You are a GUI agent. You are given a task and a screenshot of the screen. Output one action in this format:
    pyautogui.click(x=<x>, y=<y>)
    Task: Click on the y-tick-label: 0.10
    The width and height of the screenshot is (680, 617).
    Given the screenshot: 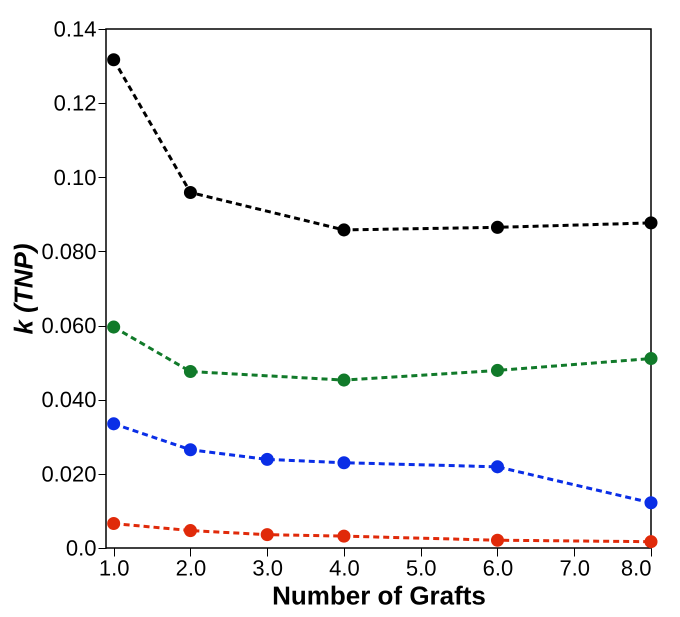 What is the action you would take?
    pyautogui.click(x=75, y=177)
    